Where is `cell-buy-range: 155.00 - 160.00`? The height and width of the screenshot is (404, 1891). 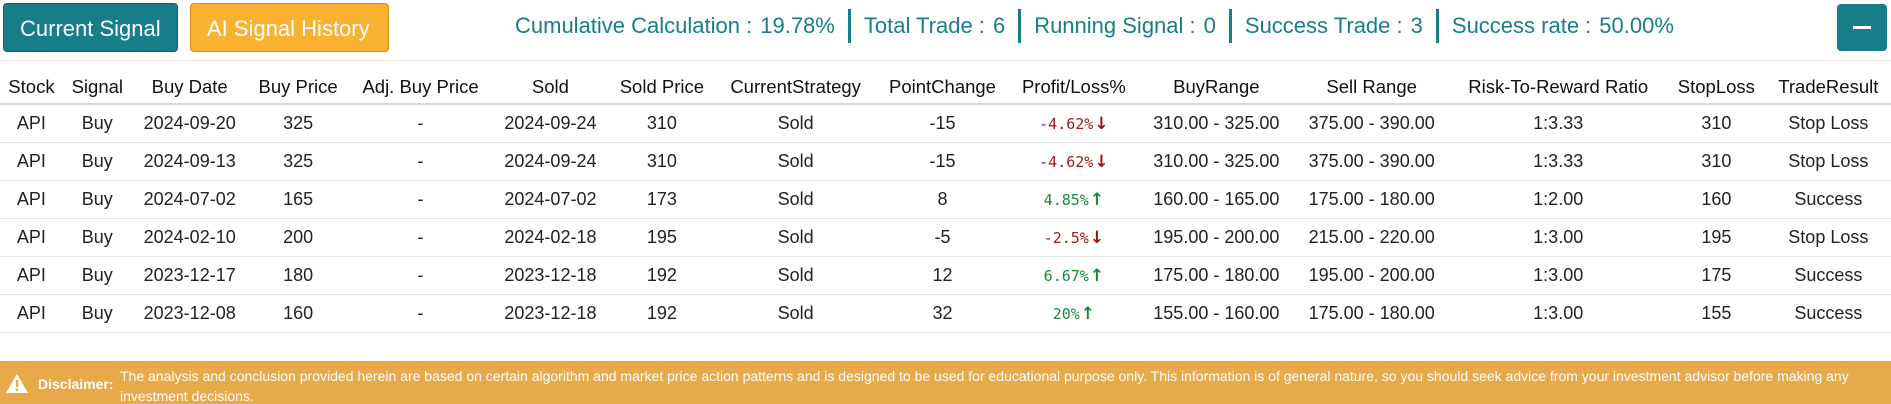
cell-buy-range: 155.00 - 160.00 is located at coordinates (1216, 313).